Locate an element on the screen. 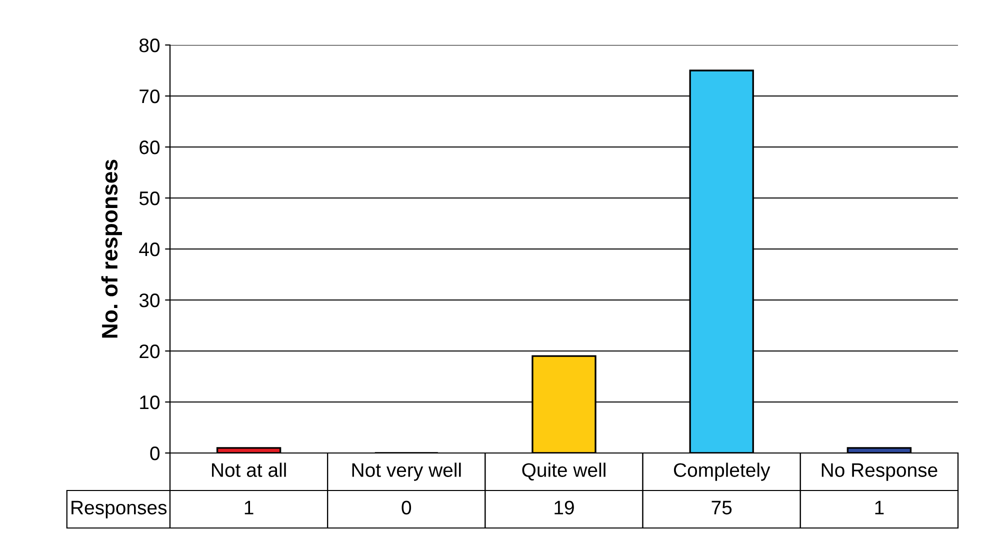  y-tick-label: 70 is located at coordinates (150, 96).